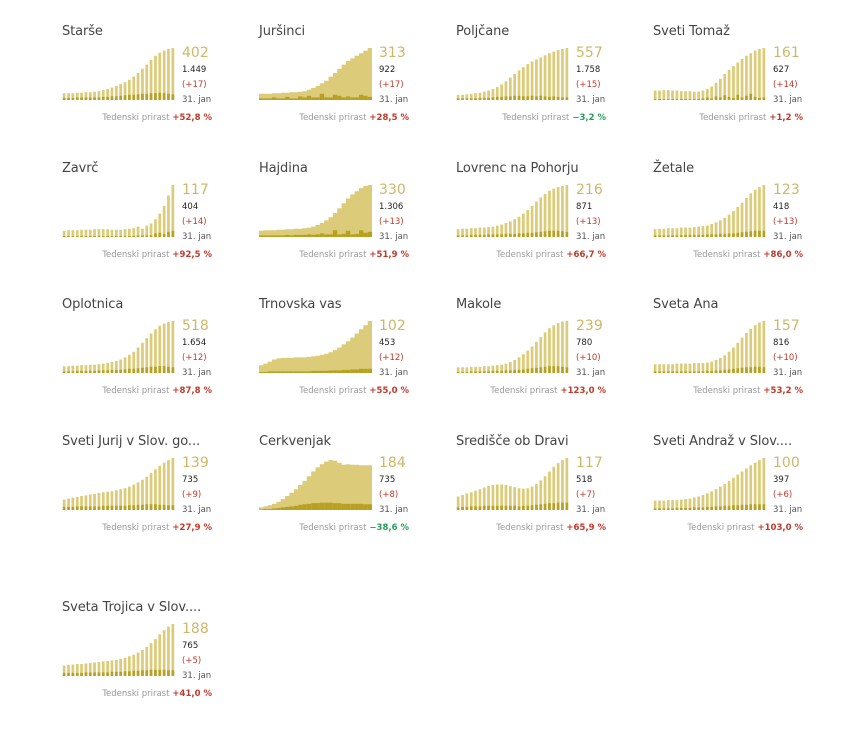 The width and height of the screenshot is (855, 730). I want to click on weekly-growth-value: +28,5 %, so click(389, 118).